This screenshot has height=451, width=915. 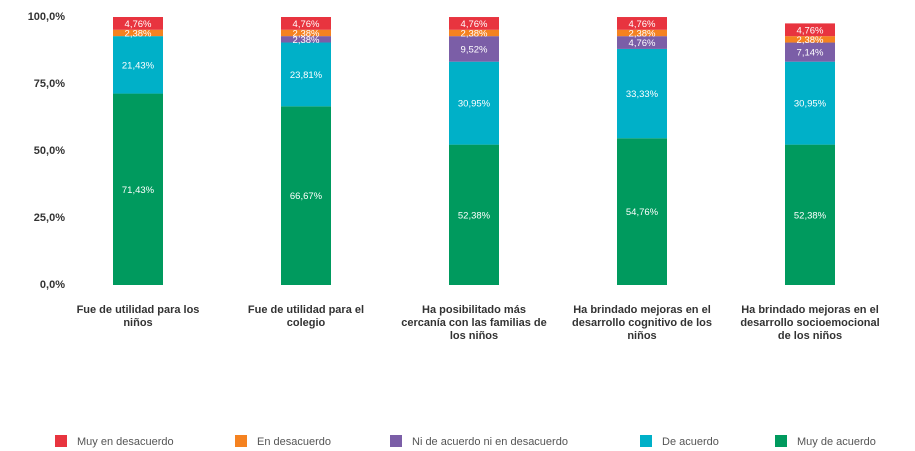 What do you see at coordinates (138, 316) in the screenshot?
I see `x-tick-label: Fue de utilidad para los niños` at bounding box center [138, 316].